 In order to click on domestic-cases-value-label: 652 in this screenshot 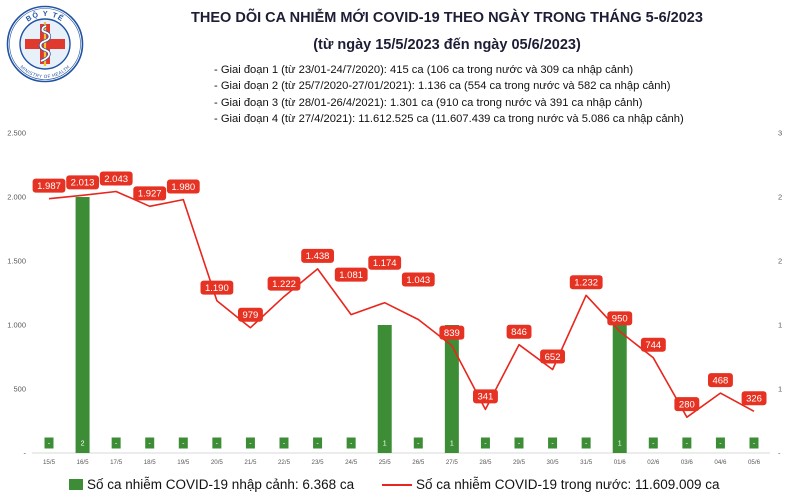, I will do `click(553, 357)`.